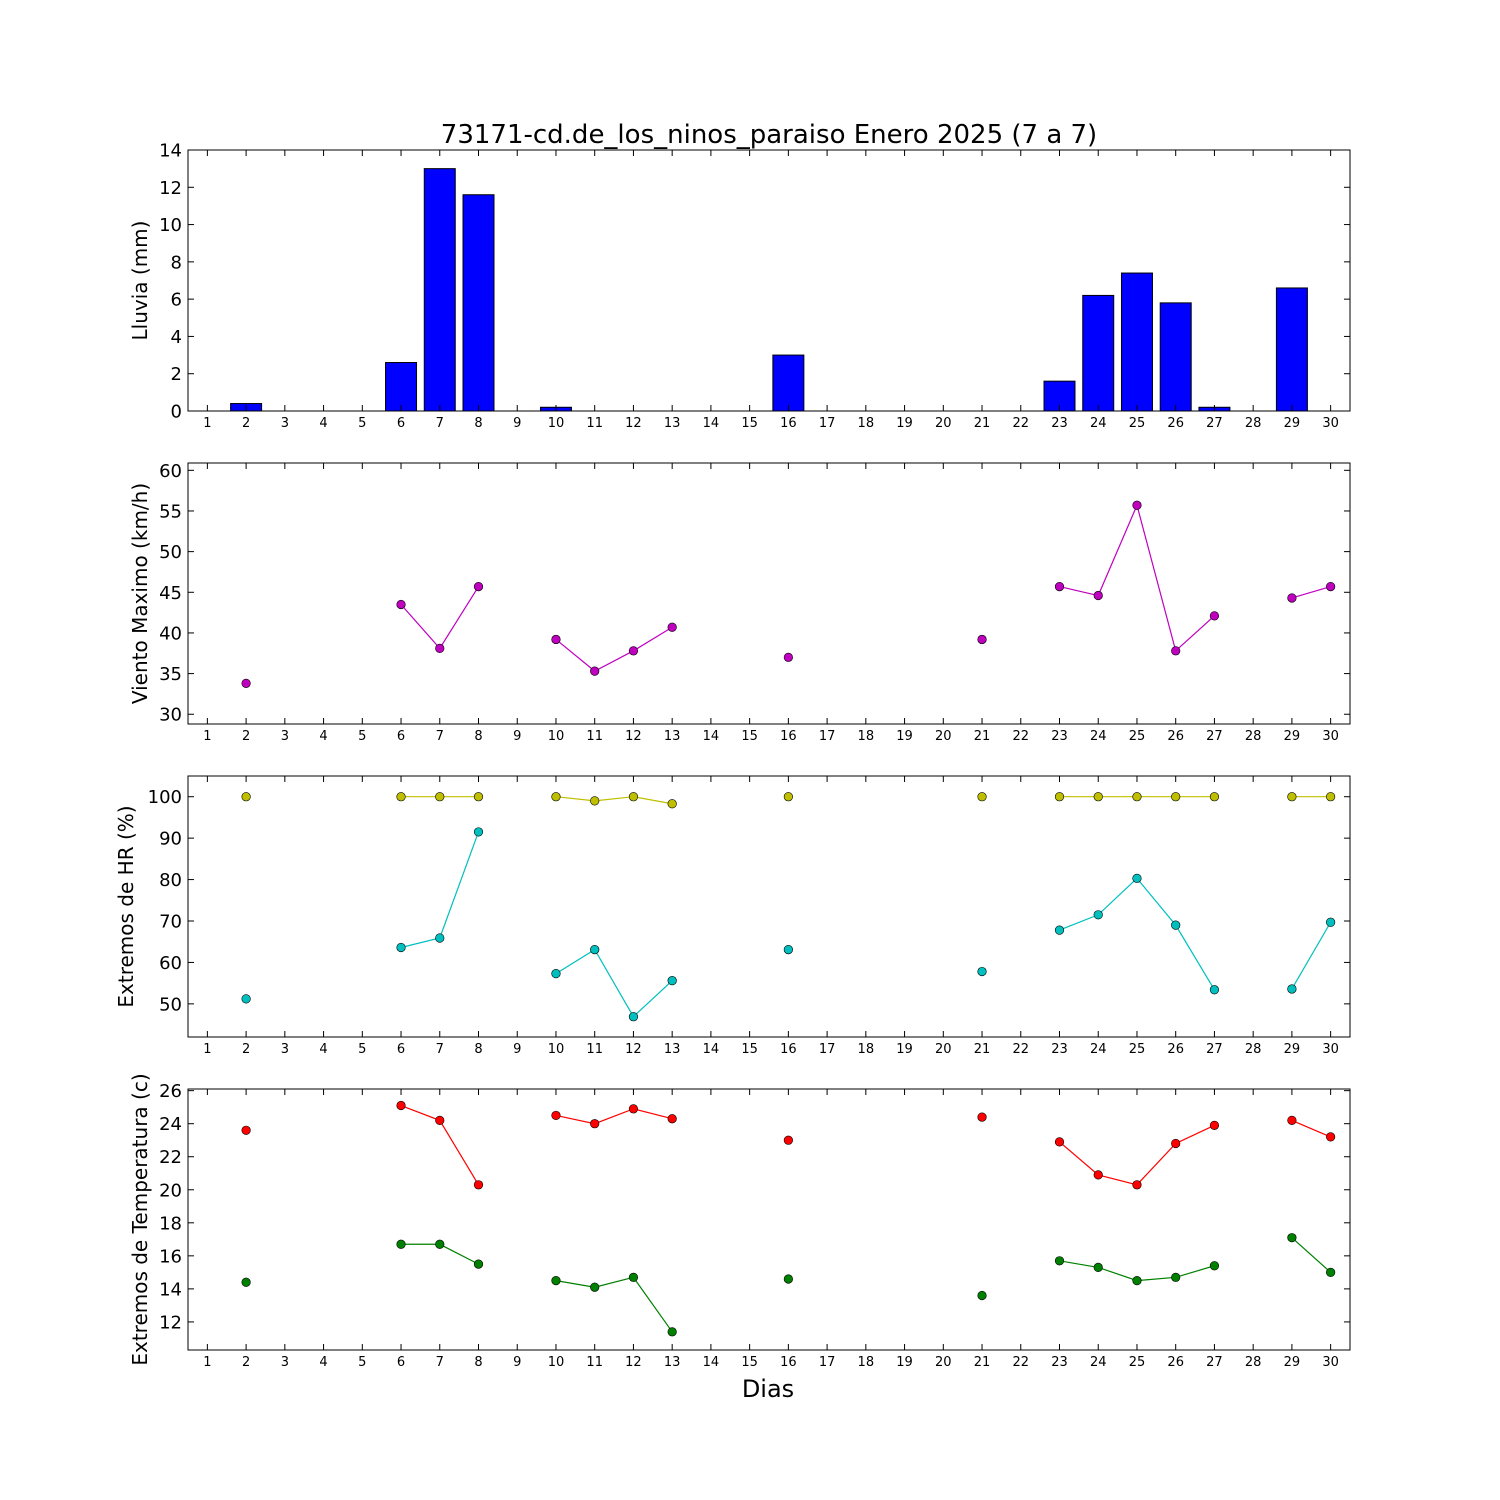 Image resolution: width=1500 pixels, height=1500 pixels. I want to click on x-tick-label: 17, so click(827, 1362).